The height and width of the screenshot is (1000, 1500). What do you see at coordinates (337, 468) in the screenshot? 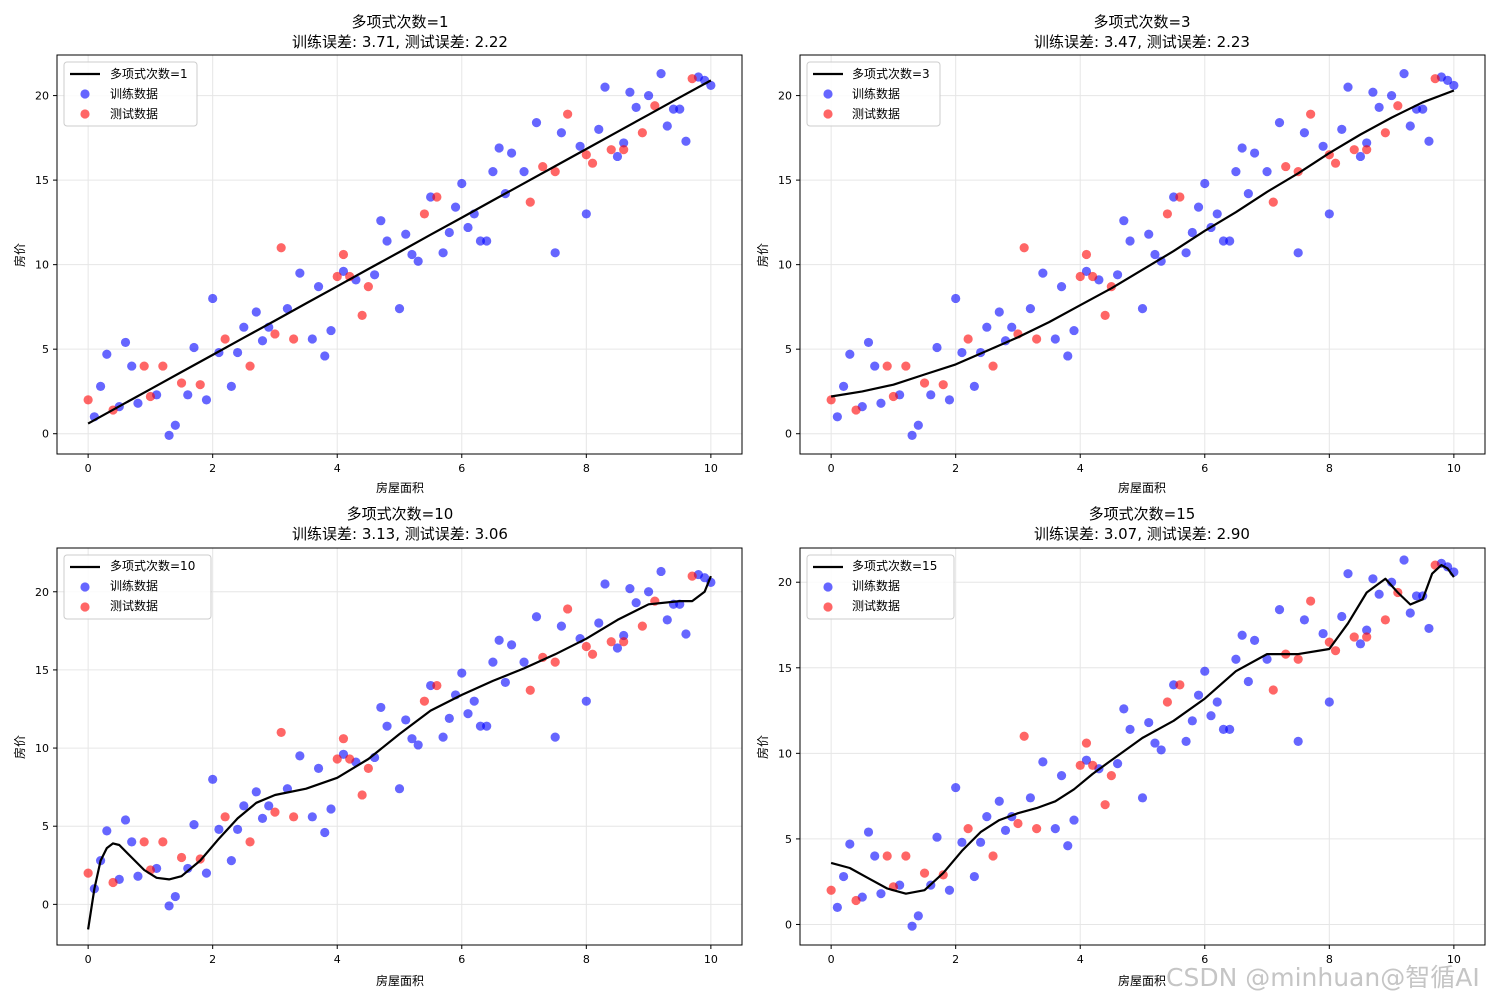
I see `x-tick-label: 4` at bounding box center [337, 468].